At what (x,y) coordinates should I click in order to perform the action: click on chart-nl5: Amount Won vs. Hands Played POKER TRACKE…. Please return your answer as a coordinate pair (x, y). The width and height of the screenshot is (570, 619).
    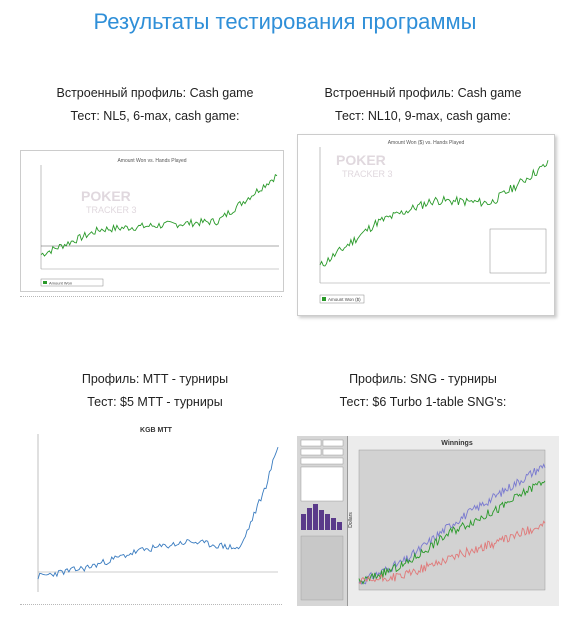
    Looking at the image, I should click on (159, 222).